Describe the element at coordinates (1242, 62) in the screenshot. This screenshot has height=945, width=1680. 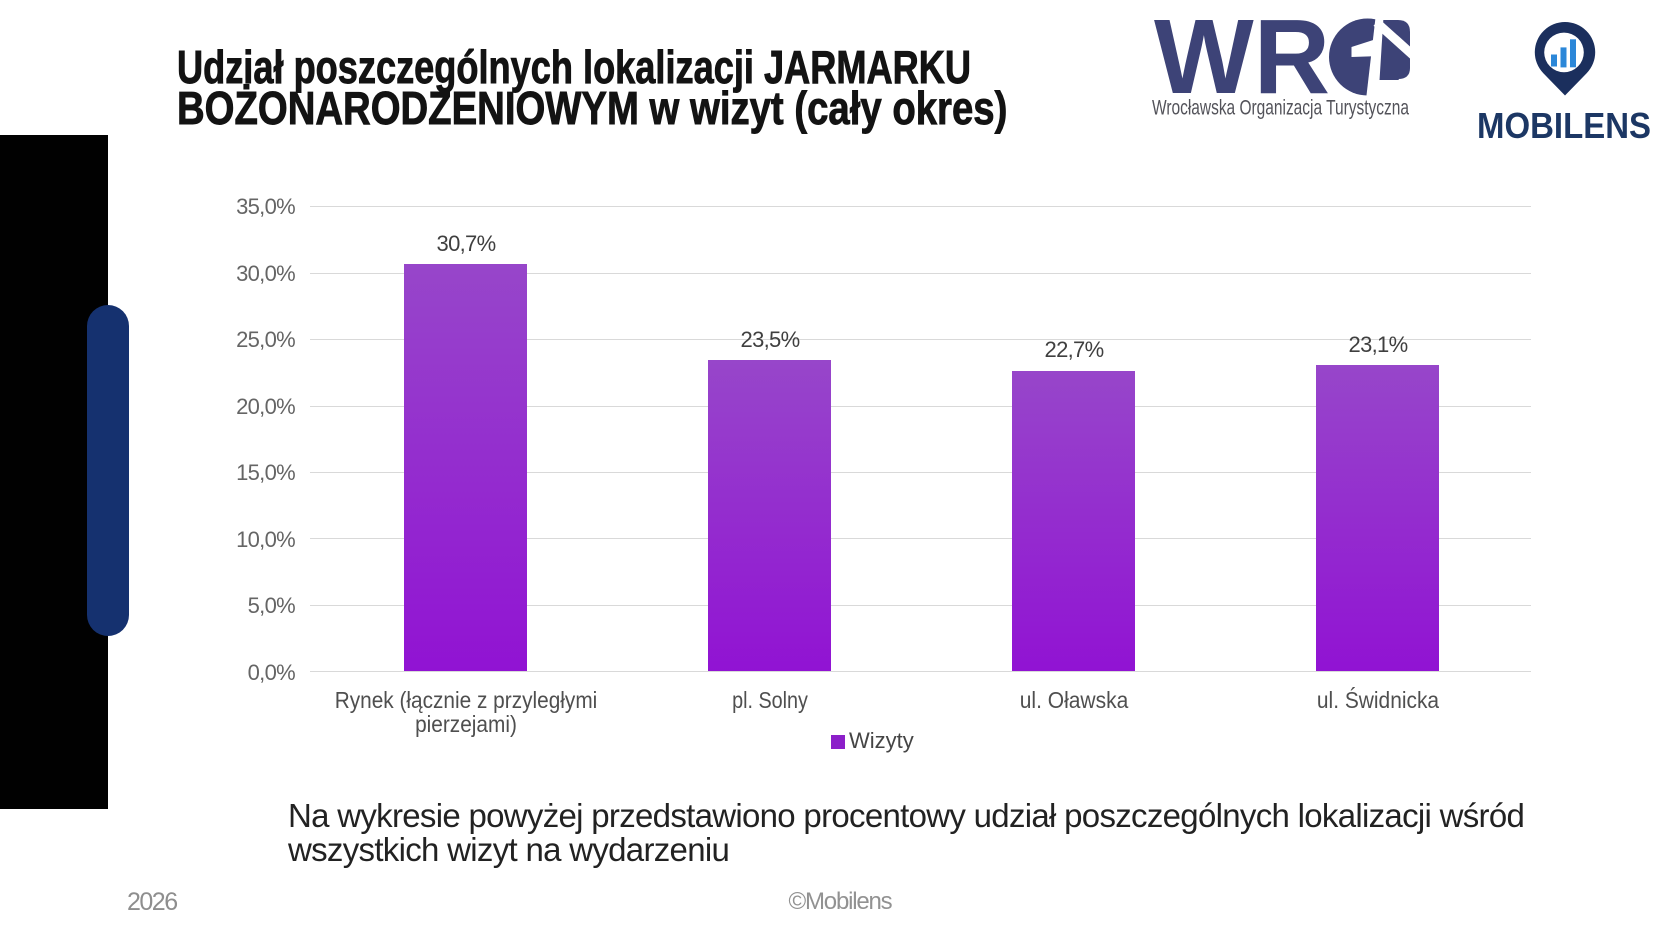
I see `svg-text: WR` at that location.